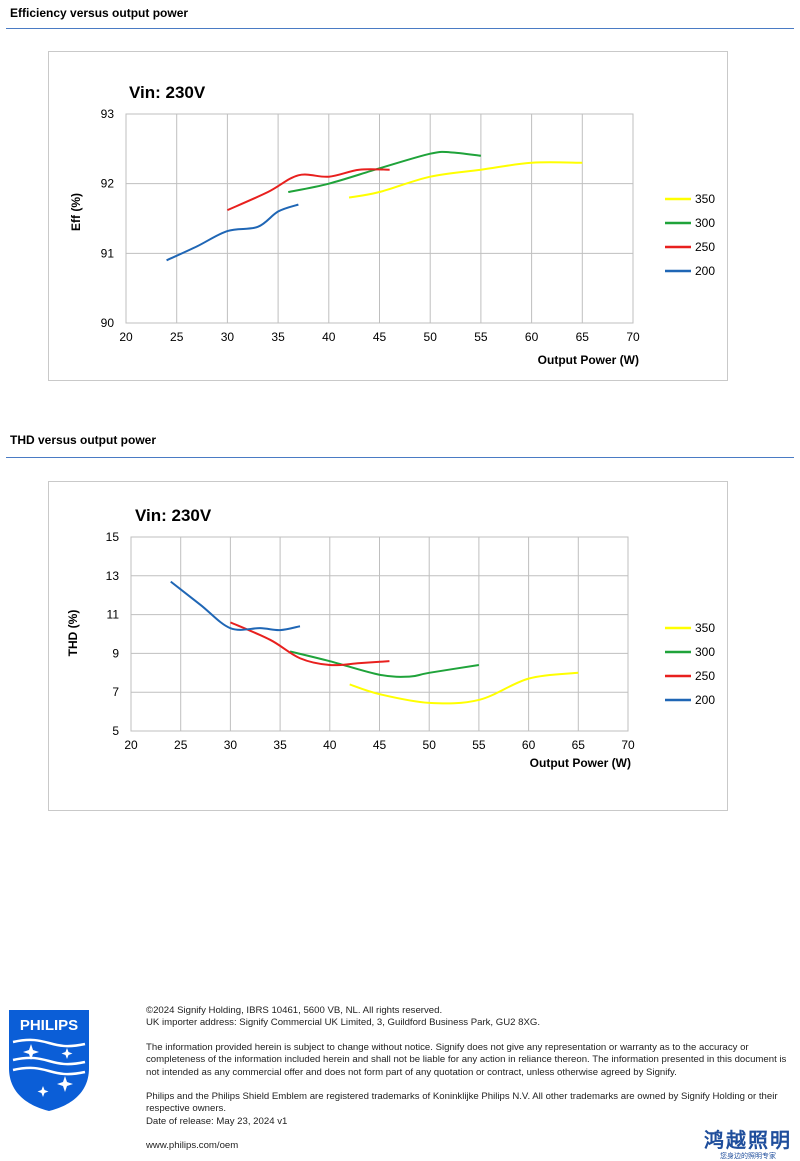 This screenshot has width=800, height=1161. I want to click on y-tick-label: 90, so click(108, 323).